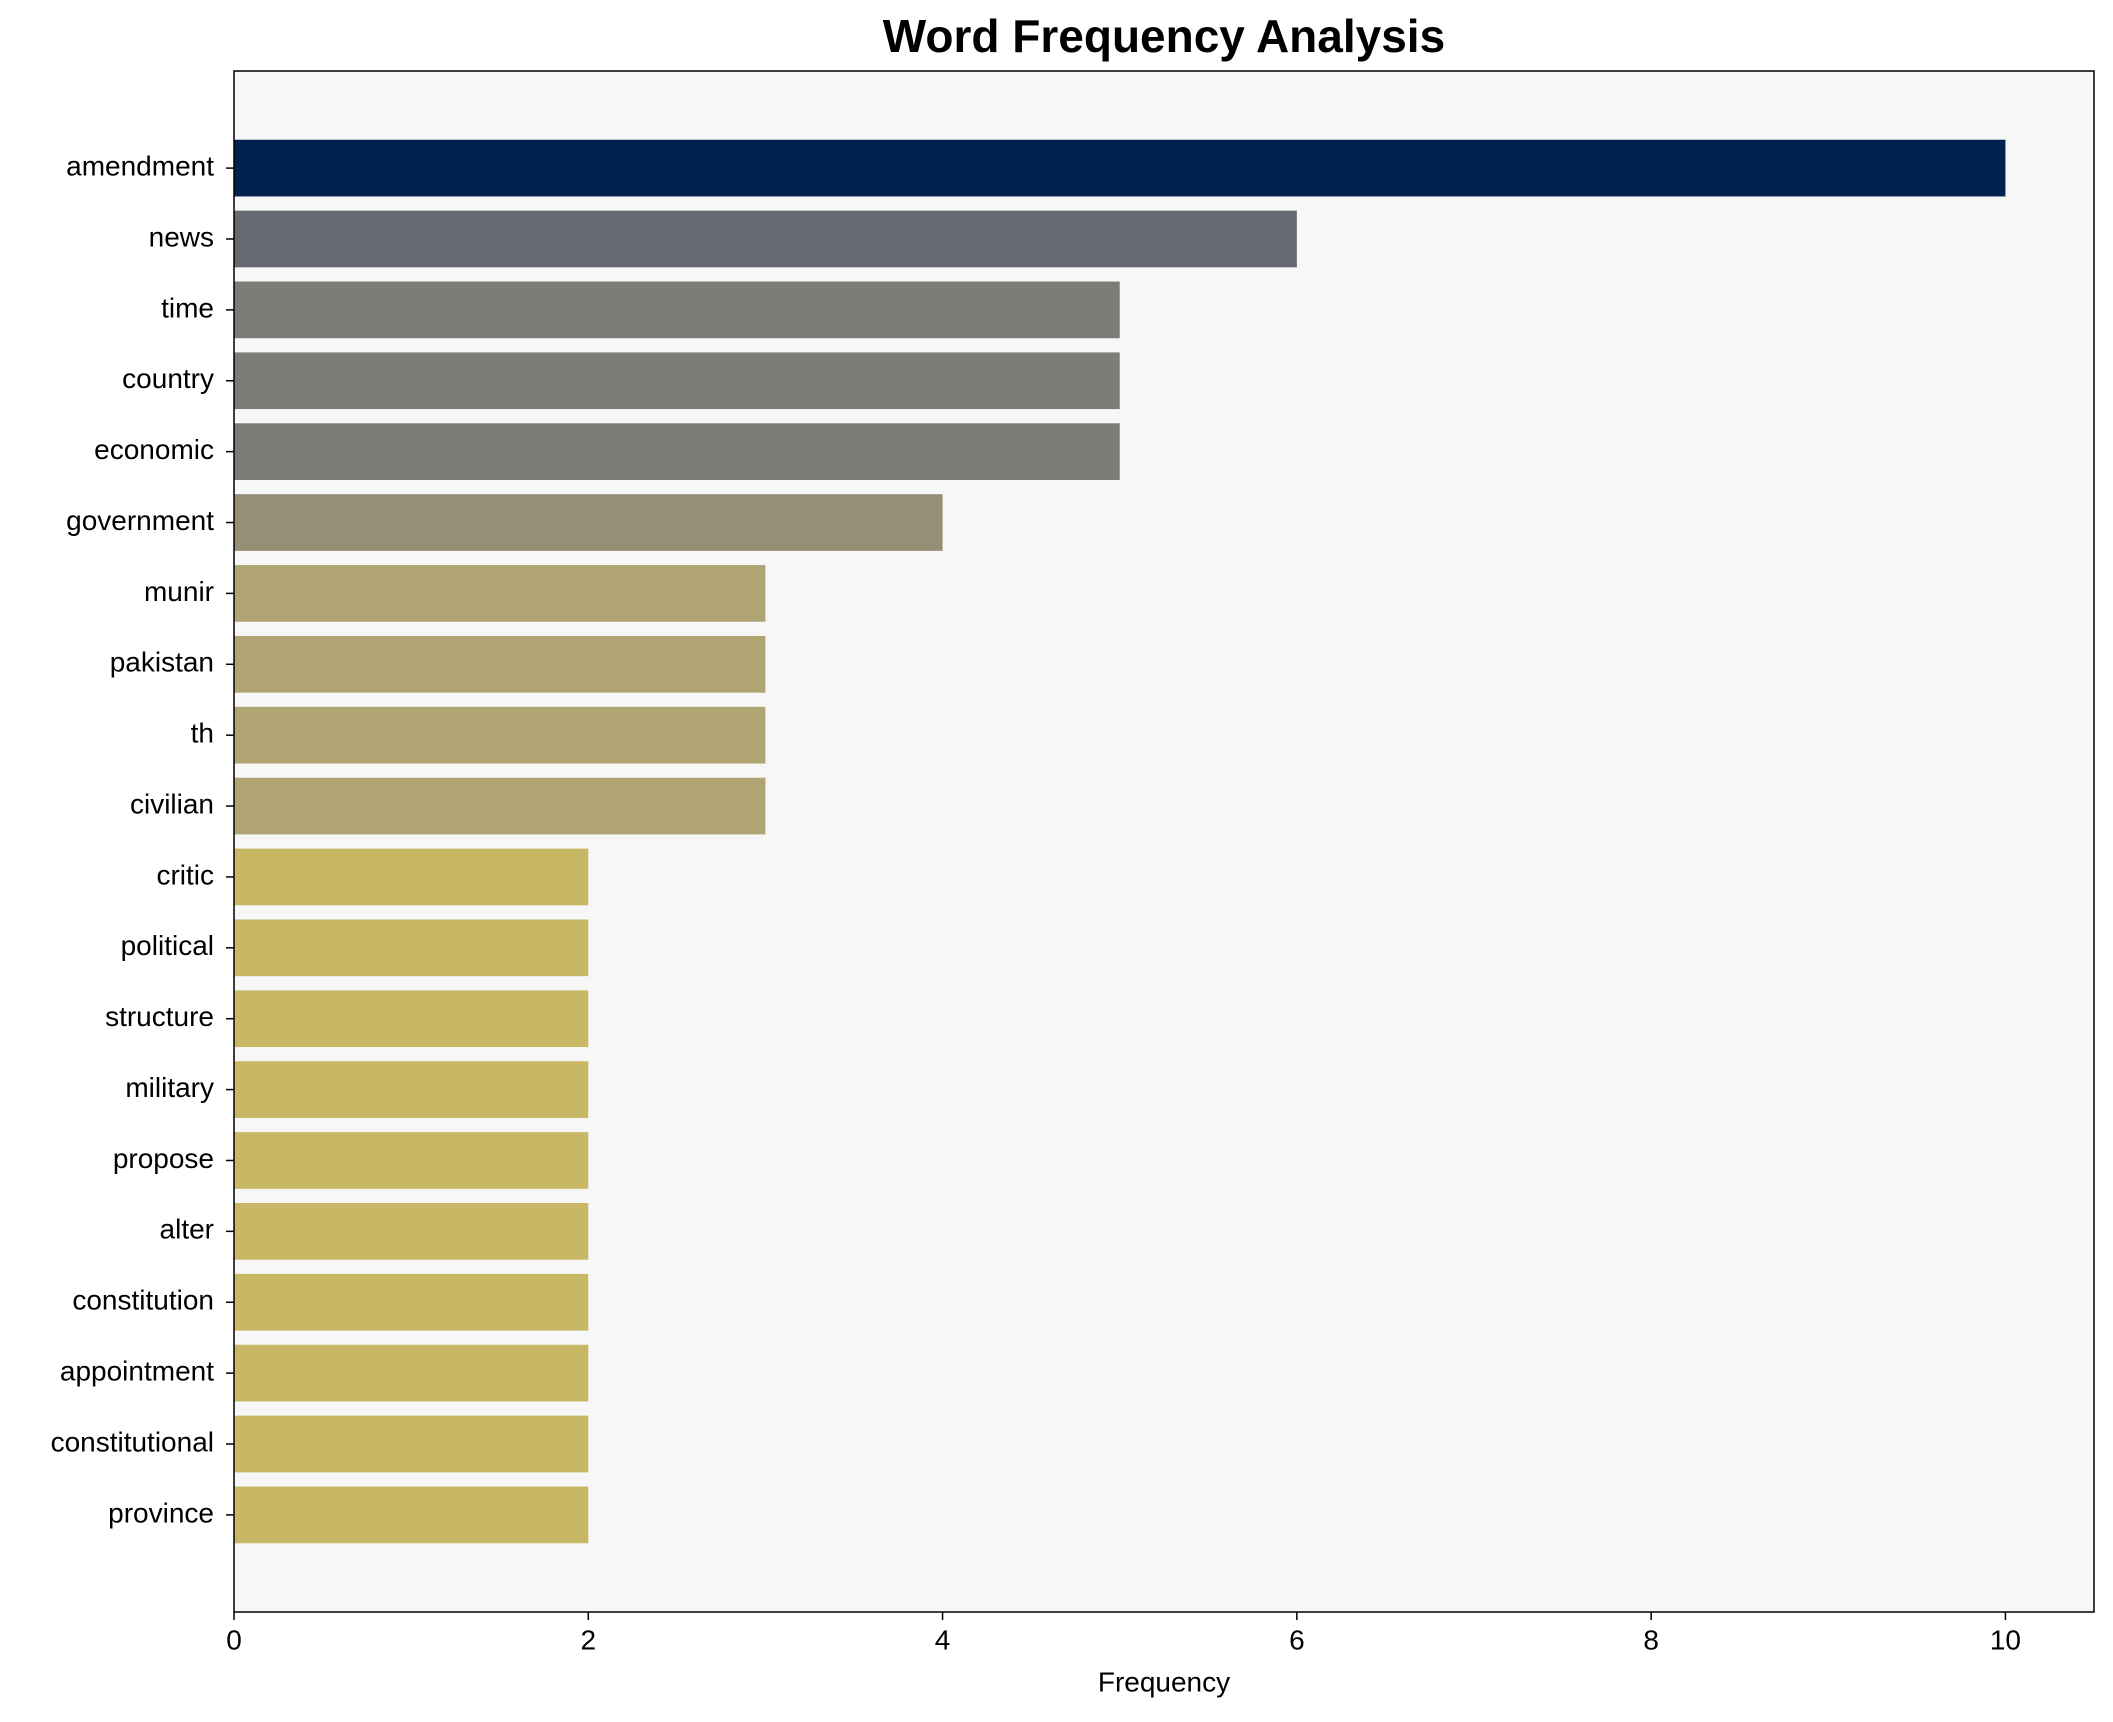 Image resolution: width=2113 pixels, height=1722 pixels. Describe the element at coordinates (132, 1441) in the screenshot. I see `y-tick-label: constitutional` at that location.